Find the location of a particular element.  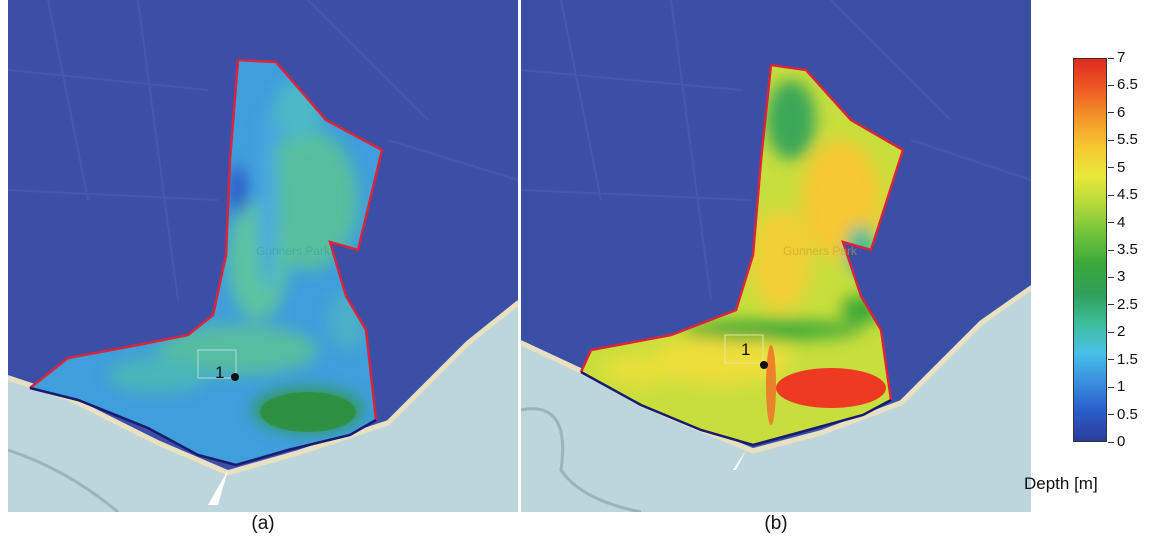

colorbar-tick-label: 6 is located at coordinates (1121, 112).